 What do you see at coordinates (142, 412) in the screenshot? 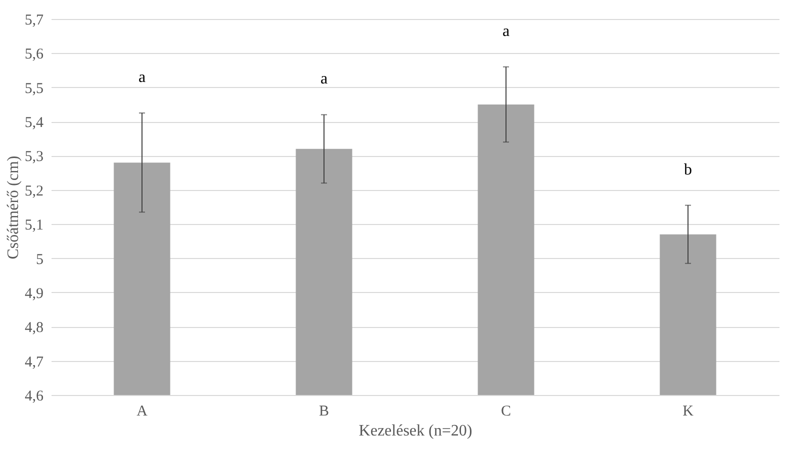
I see `x-tick-label: A` at bounding box center [142, 412].